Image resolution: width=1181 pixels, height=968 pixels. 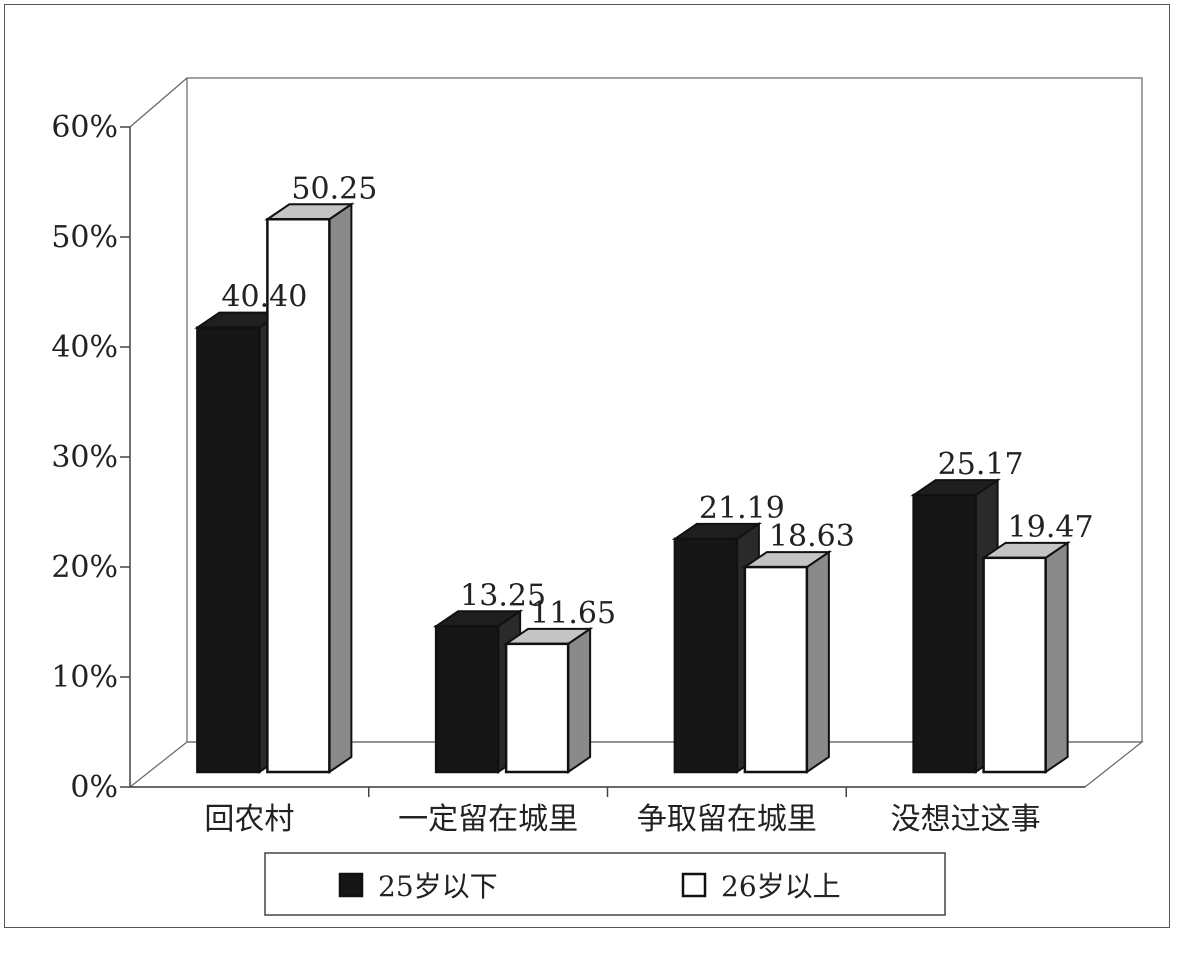 What do you see at coordinates (981, 464) in the screenshot?
I see `data-label: 25.17` at bounding box center [981, 464].